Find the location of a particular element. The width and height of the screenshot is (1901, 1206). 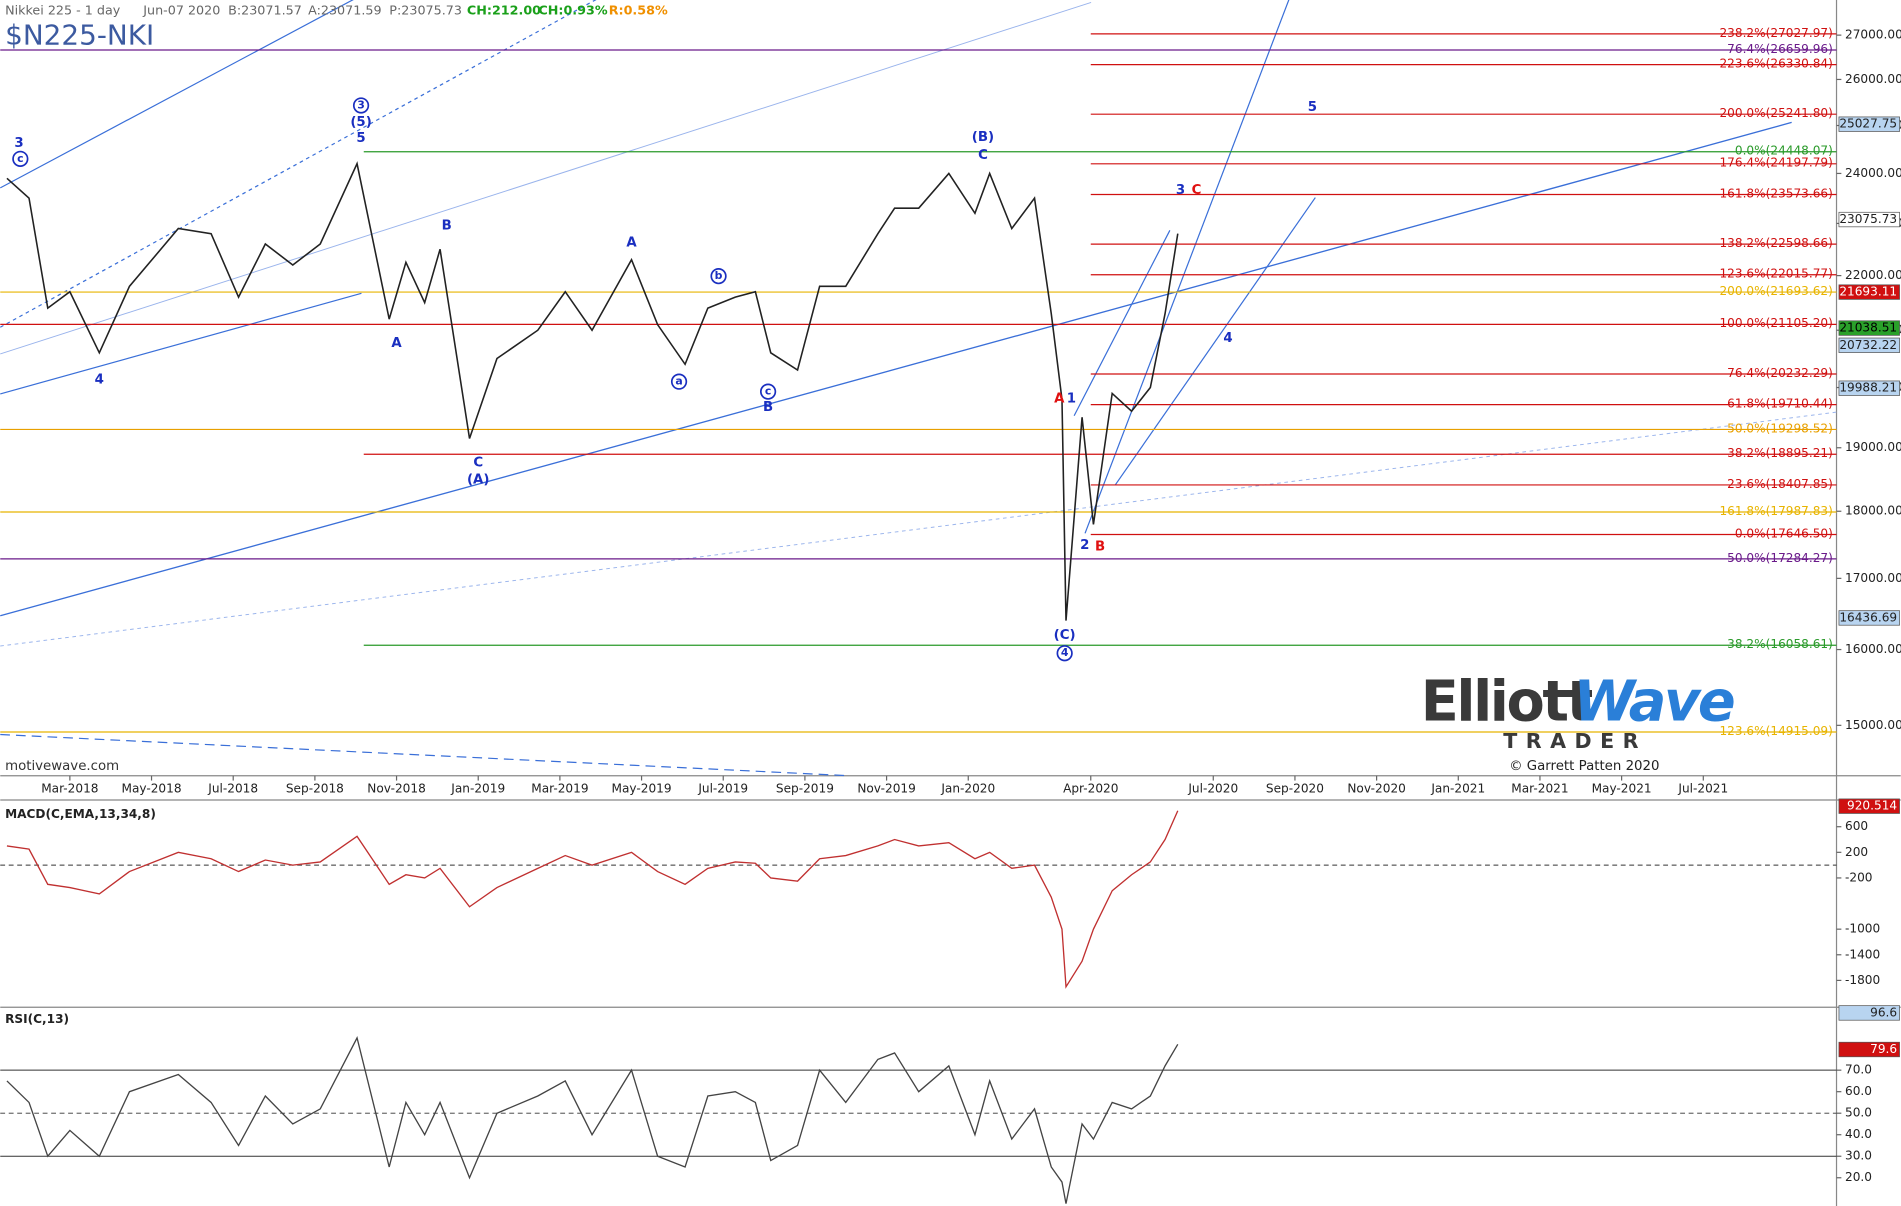

y-tick-label: 16000.00 is located at coordinates (1873, 649).